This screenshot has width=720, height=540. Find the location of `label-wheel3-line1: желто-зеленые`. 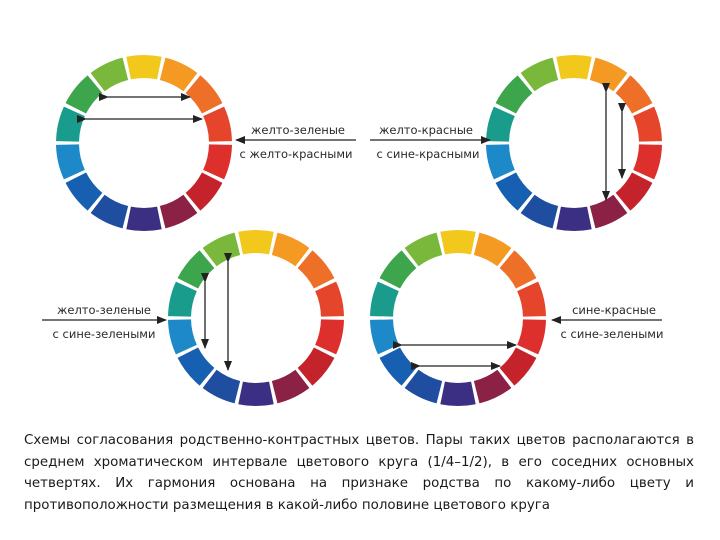

label-wheel3-line1: желто-зеленые is located at coordinates (104, 310).